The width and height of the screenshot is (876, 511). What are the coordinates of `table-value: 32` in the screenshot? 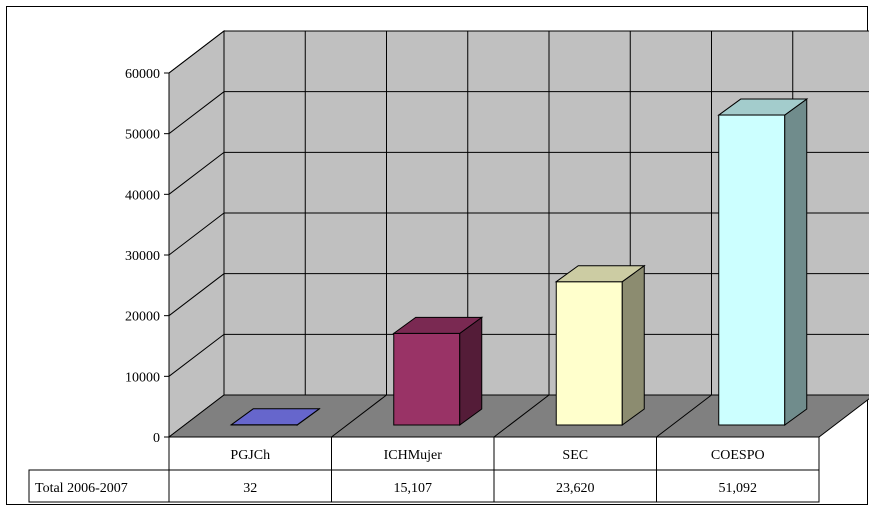 It's located at (250, 488).